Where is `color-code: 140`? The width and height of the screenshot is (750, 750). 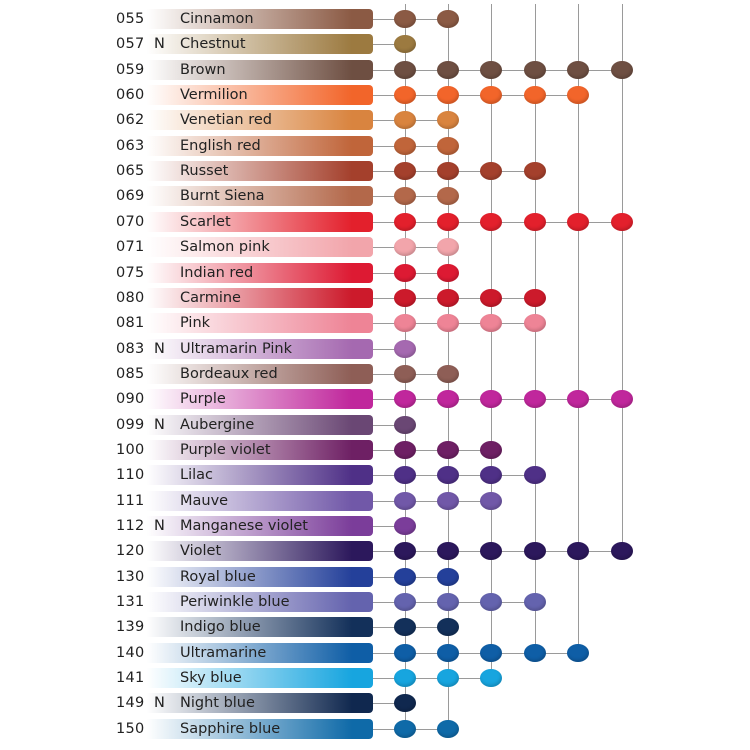 color-code: 140 is located at coordinates (130, 652).